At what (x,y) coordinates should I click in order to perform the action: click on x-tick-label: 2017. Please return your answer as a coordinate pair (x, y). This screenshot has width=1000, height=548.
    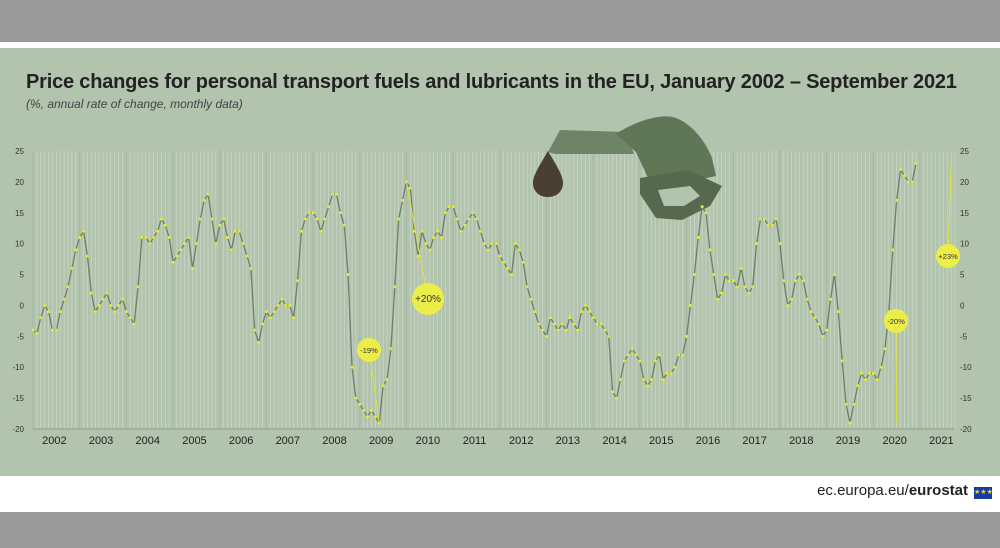
    Looking at the image, I should click on (754, 441).